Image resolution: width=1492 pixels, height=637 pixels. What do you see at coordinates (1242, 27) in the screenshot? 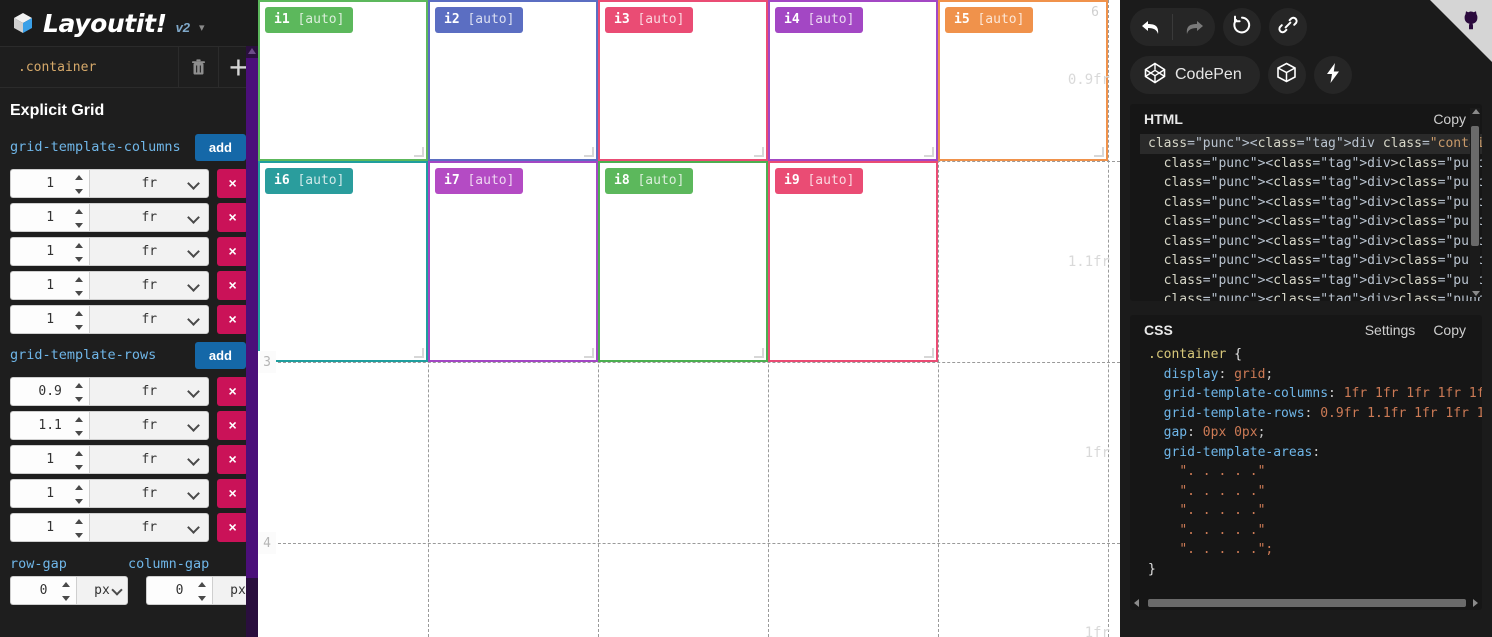
I see `refresh-button` at bounding box center [1242, 27].